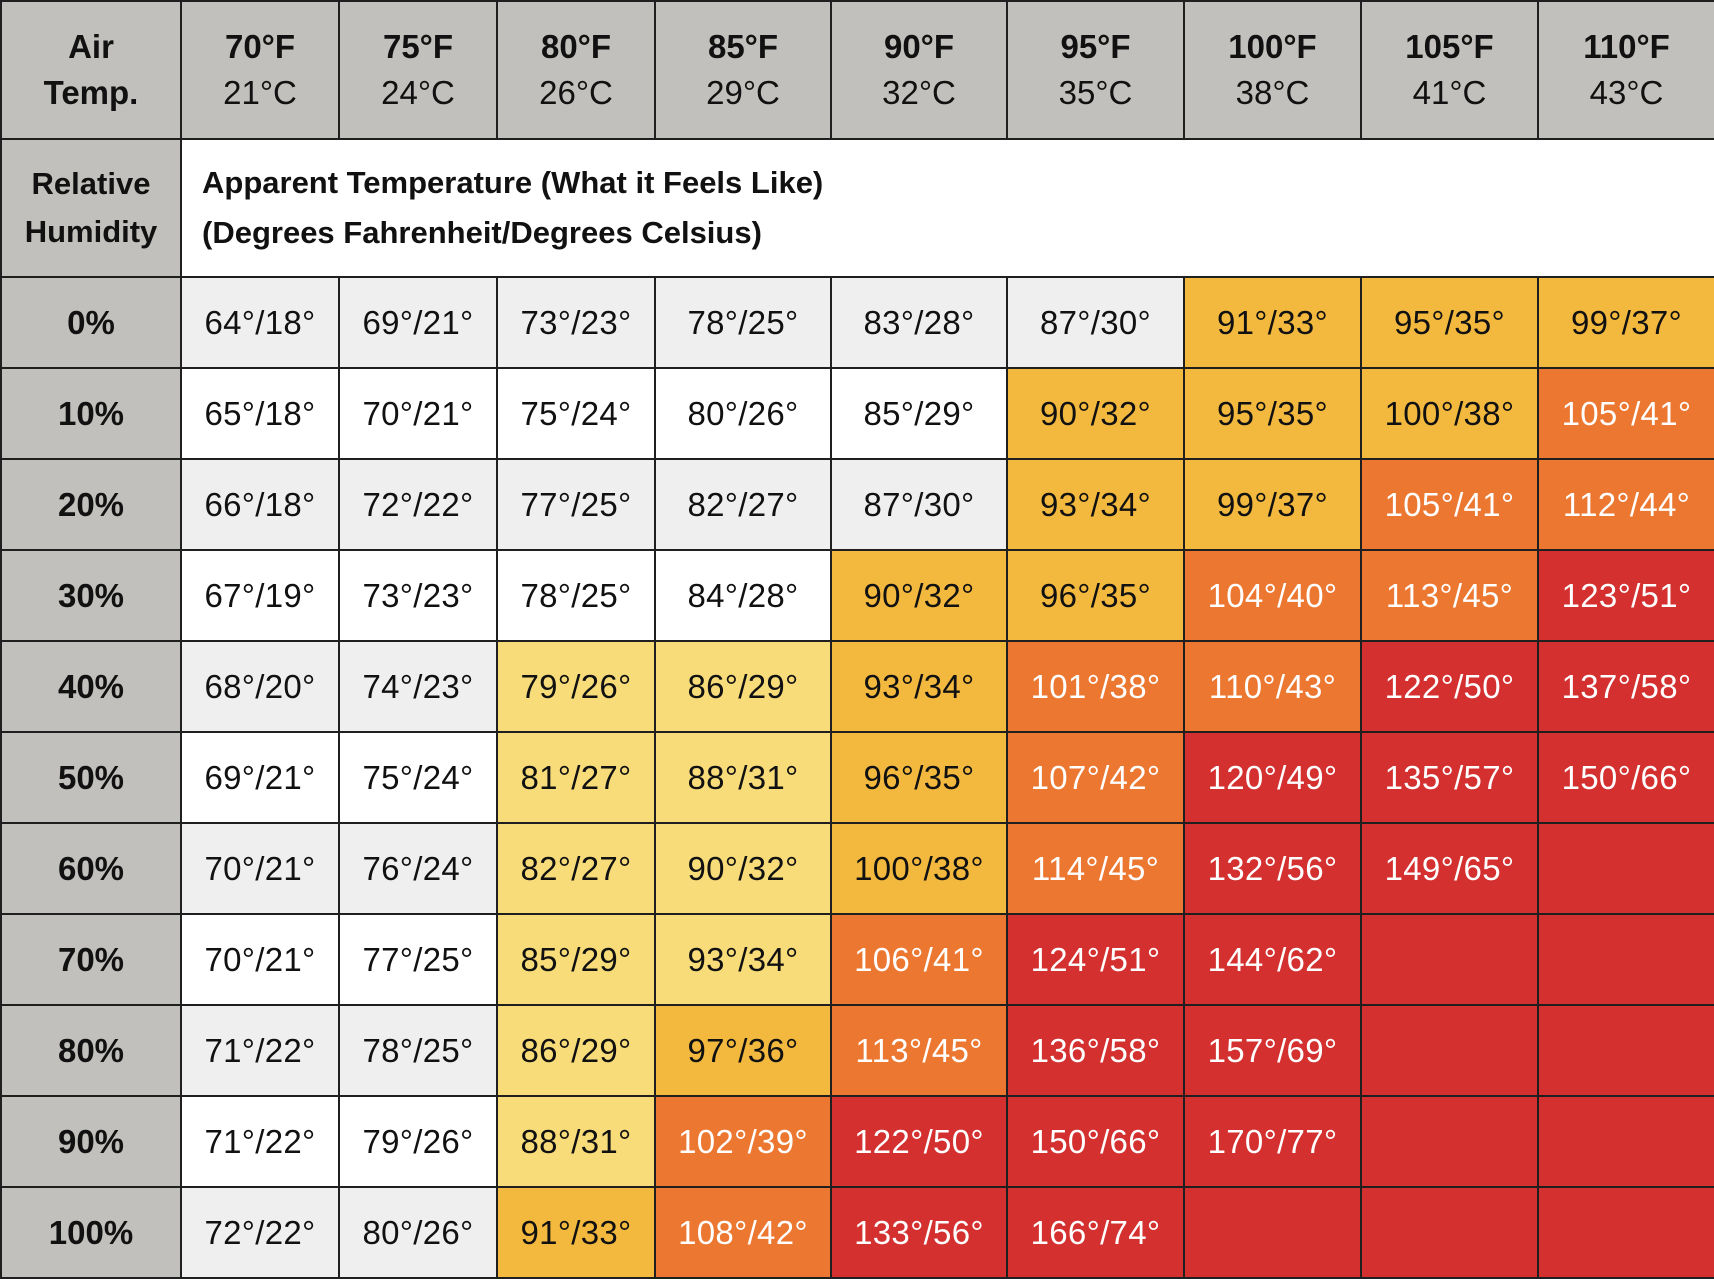  I want to click on rh-label-line1: Relative, so click(91, 183).